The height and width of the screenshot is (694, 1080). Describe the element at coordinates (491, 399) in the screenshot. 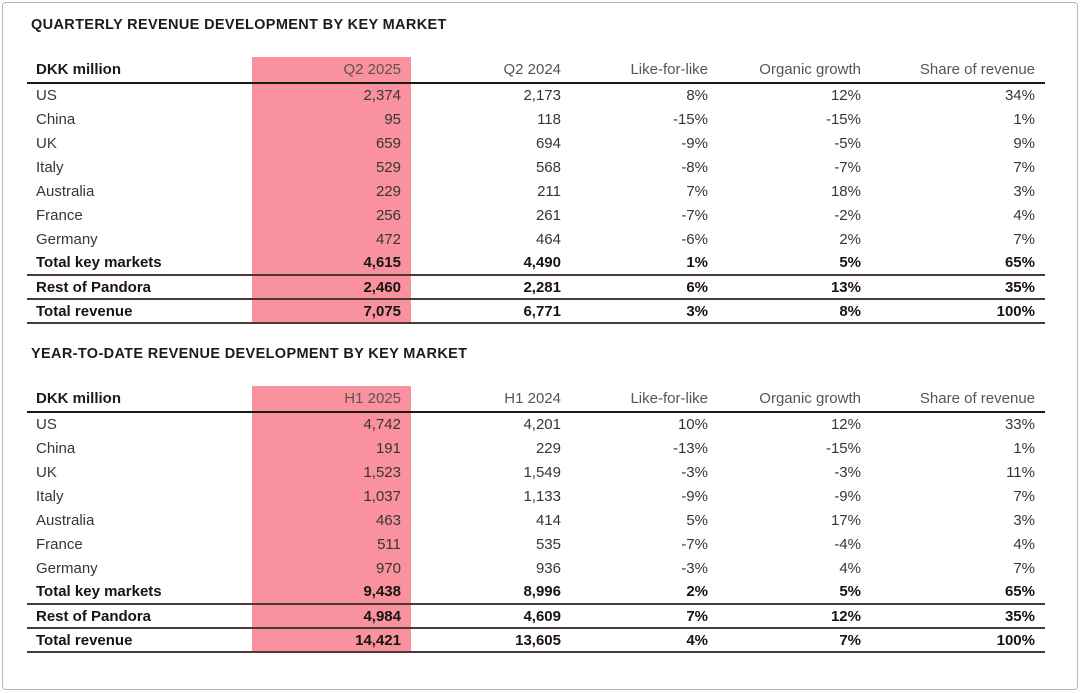

I see `column-header: H1 2024` at that location.